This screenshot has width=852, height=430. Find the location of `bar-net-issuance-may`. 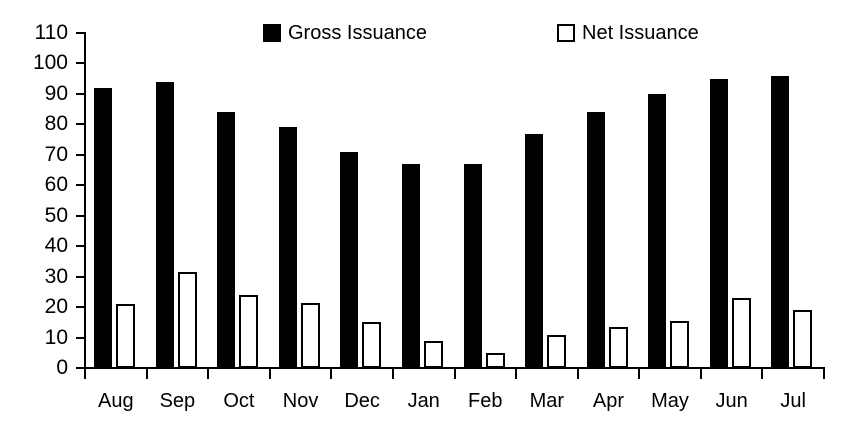

bar-net-issuance-may is located at coordinates (680, 344).